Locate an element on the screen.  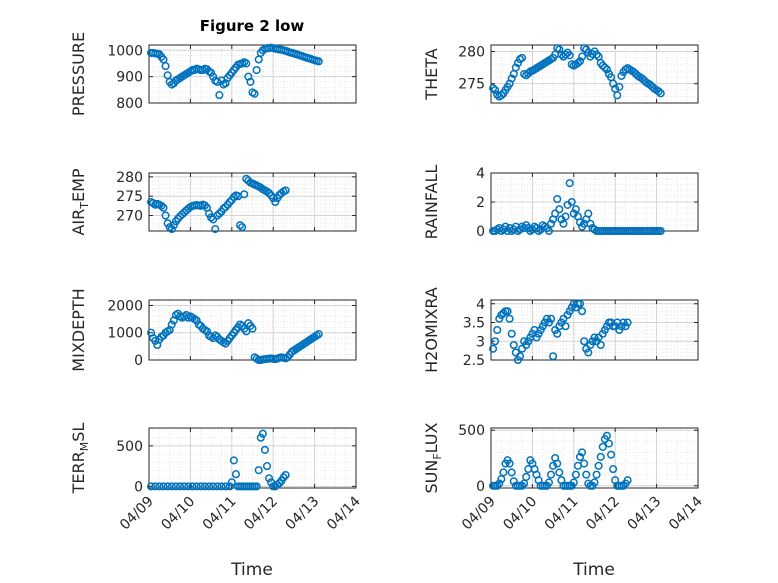
y-axis-label: PRESSURE is located at coordinates (78, 74).